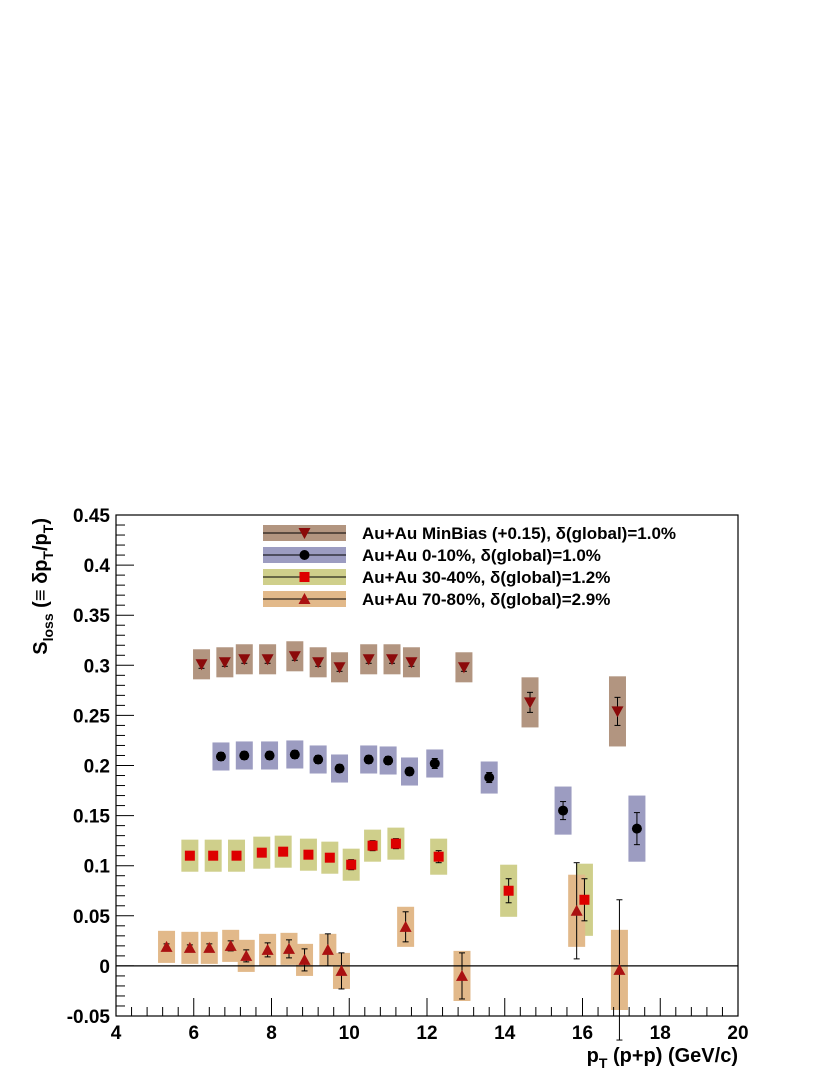 This screenshot has height=1075, width=830. I want to click on y-tick-label: 0.35, so click(91, 616).